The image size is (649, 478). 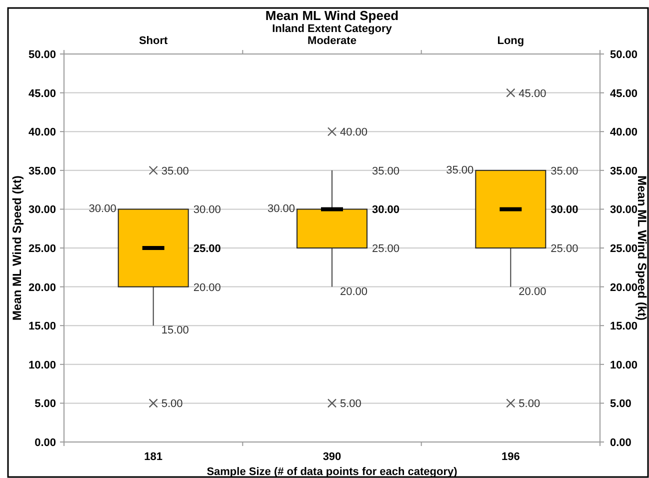 What do you see at coordinates (354, 132) in the screenshot?
I see `text: 40.00` at bounding box center [354, 132].